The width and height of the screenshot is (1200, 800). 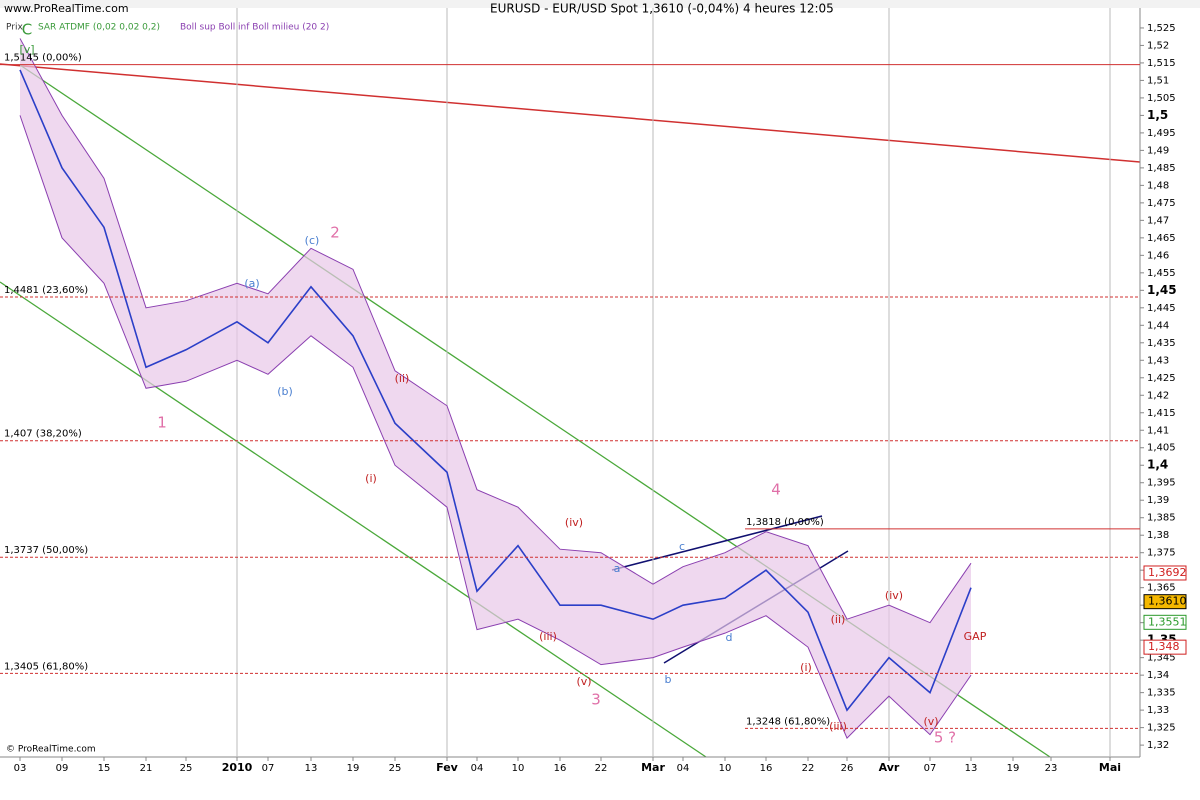 I want to click on wave-label: (c), so click(x=312, y=240).